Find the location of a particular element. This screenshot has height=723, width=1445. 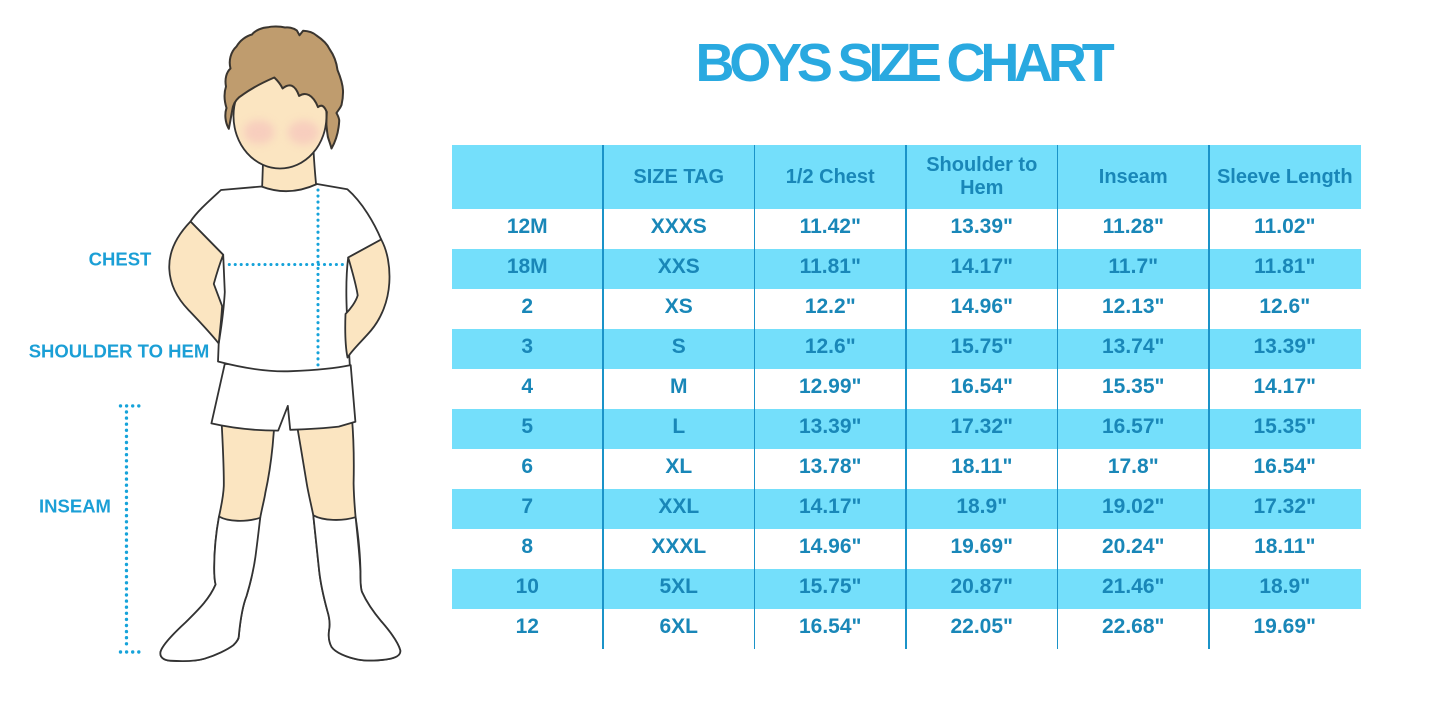

svg-text: SHOULDER TO HEM is located at coordinates (119, 351).